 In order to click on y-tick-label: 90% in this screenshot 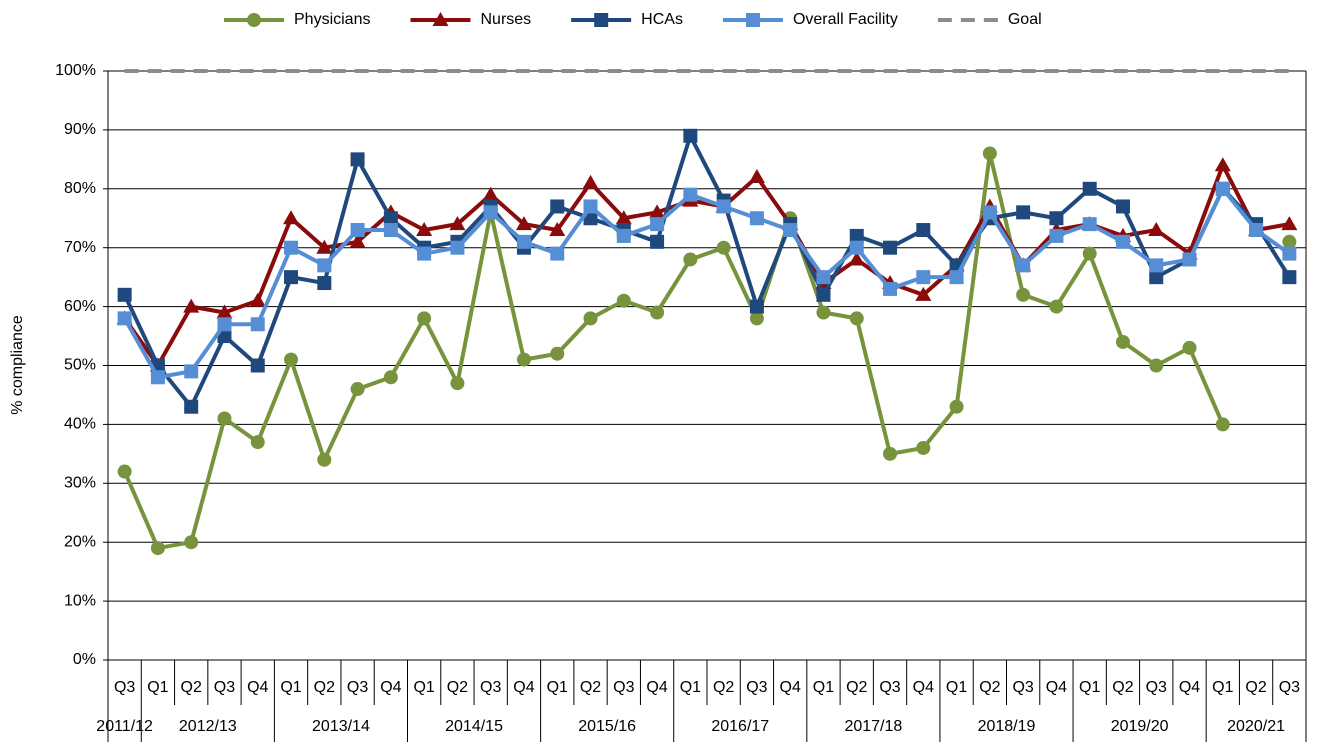, I will do `click(80, 129)`.